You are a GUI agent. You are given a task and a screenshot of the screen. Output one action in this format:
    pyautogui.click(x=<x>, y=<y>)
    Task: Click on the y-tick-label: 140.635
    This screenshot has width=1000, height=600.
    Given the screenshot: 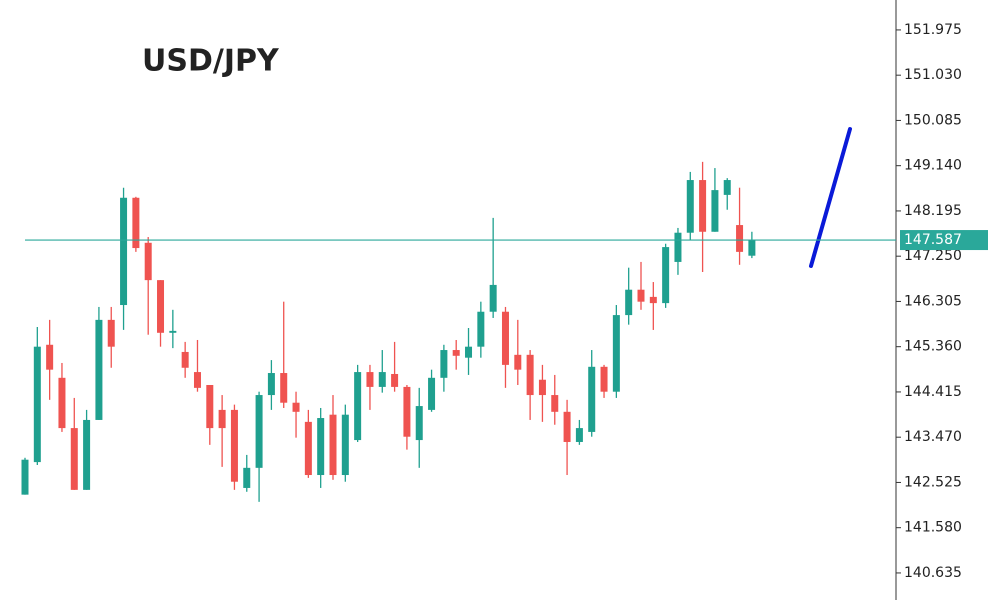 What is the action you would take?
    pyautogui.click(x=933, y=573)
    